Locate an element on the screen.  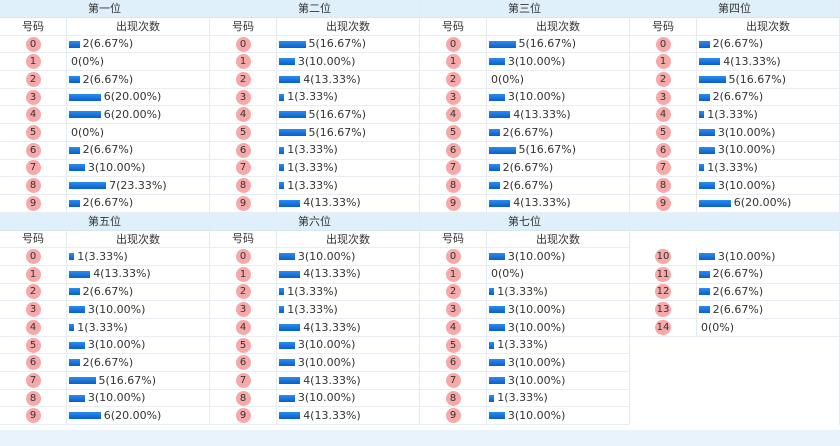
count-text: 6(20.00%) is located at coordinates (132, 415).